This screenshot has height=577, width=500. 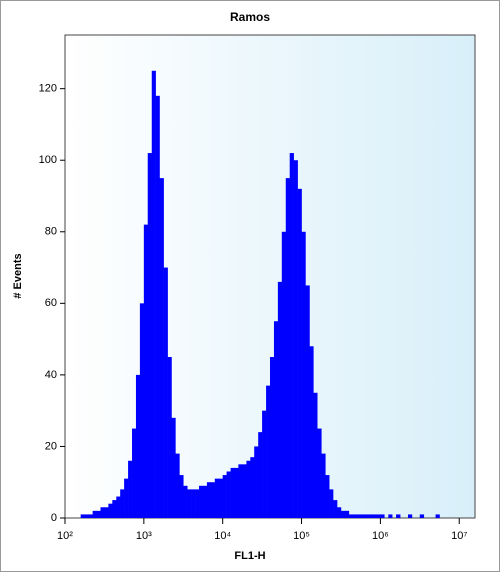 What do you see at coordinates (459, 536) in the screenshot?
I see `x-tick-label: 10⁷` at bounding box center [459, 536].